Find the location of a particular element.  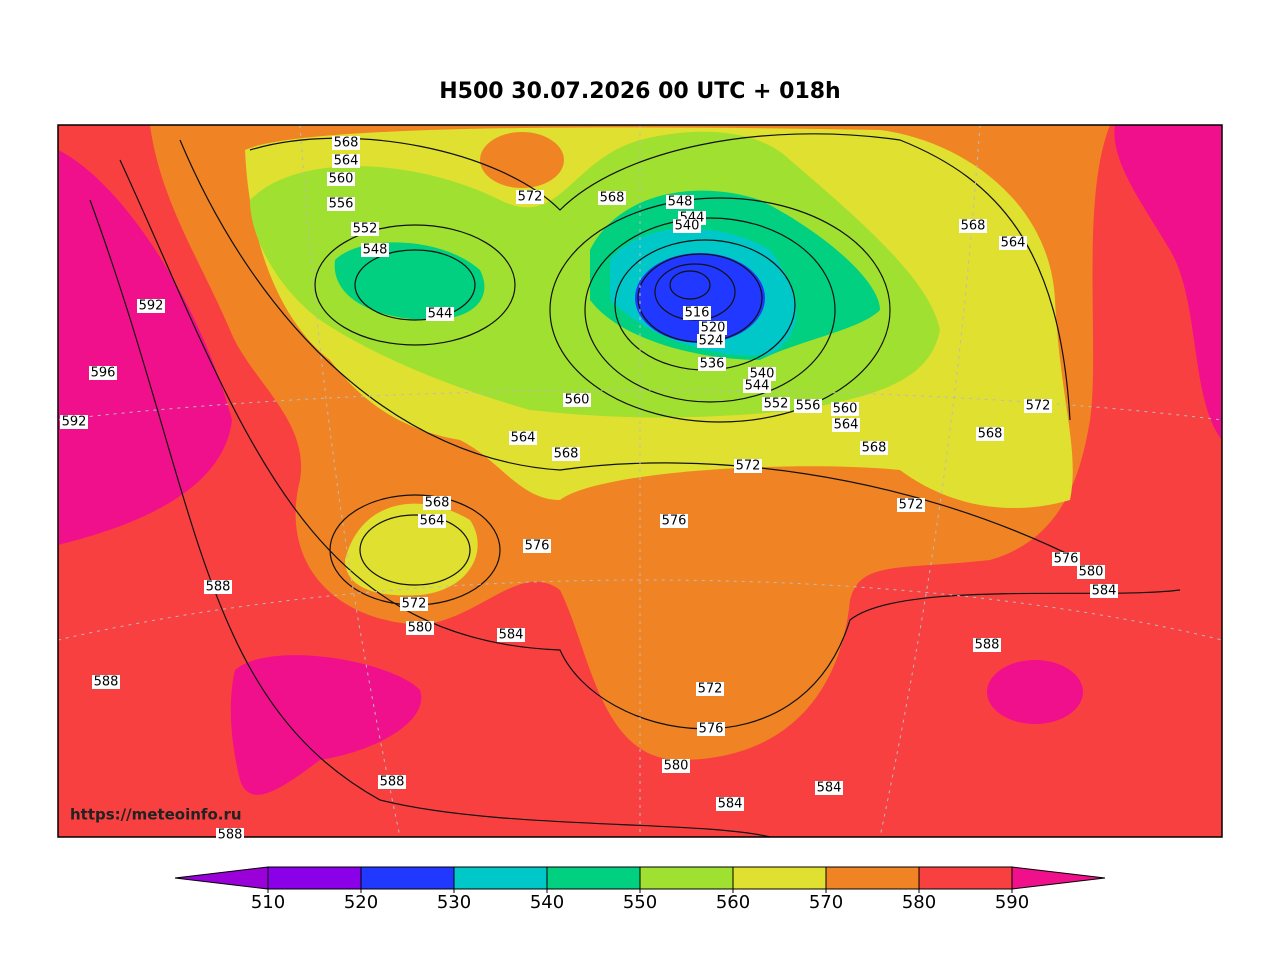

colorbar-tick-label: 510 is located at coordinates (268, 902).